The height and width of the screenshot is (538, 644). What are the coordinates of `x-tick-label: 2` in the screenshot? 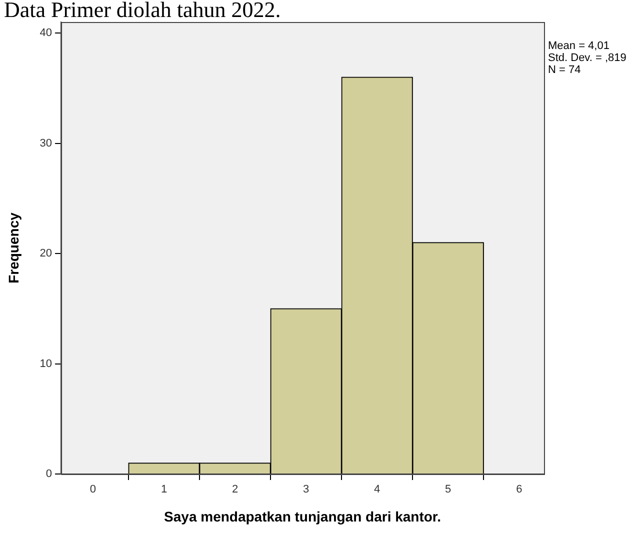 It's located at (235, 490).